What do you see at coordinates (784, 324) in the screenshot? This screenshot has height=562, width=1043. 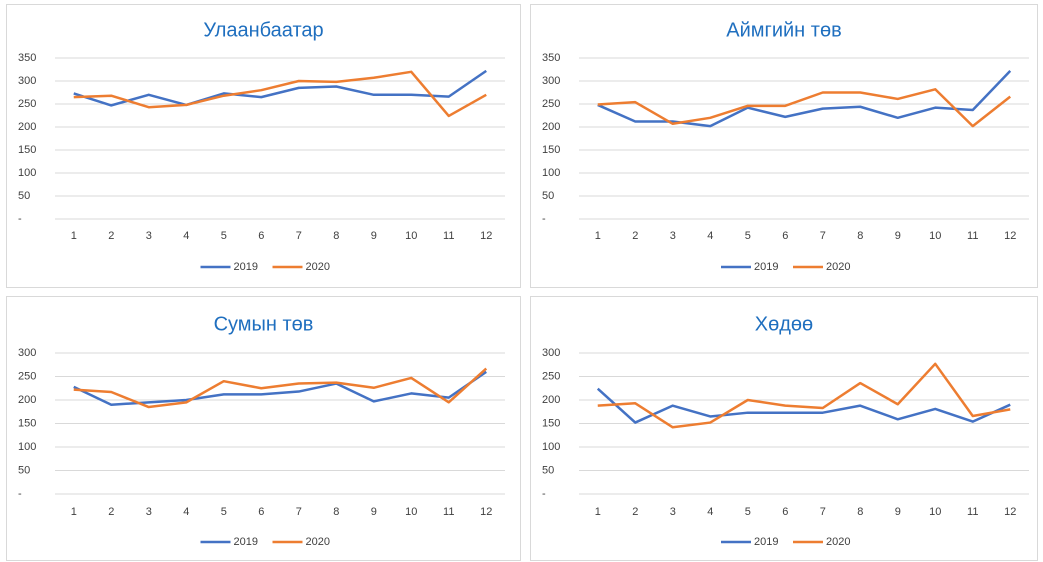 I see `chart-title: Хөдөө` at bounding box center [784, 324].